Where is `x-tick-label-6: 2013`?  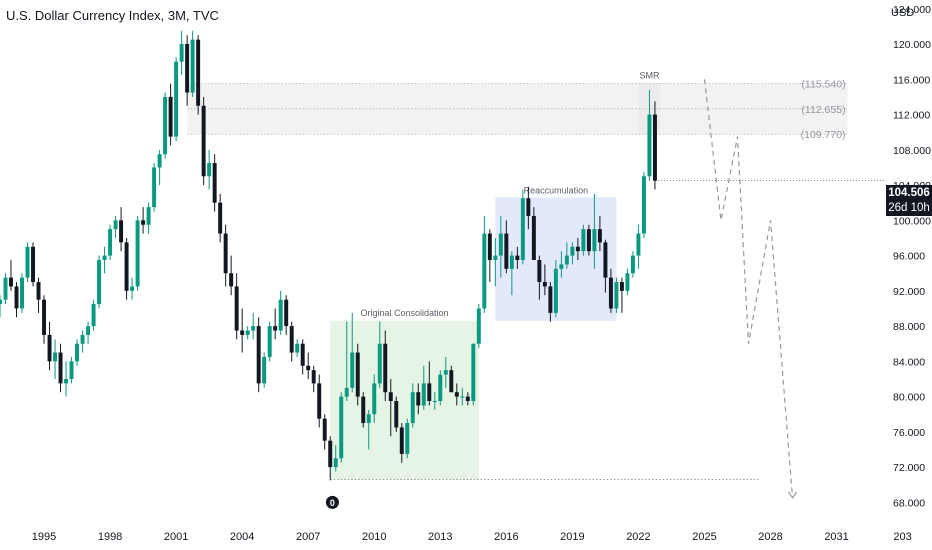 x-tick-label-6: 2013 is located at coordinates (440, 537).